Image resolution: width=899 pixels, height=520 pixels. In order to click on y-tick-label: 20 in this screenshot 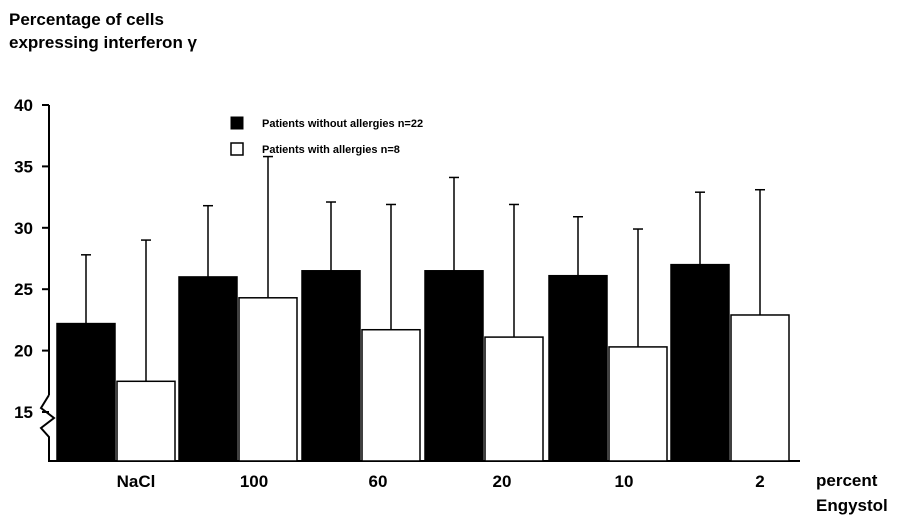, I will do `click(23, 351)`.